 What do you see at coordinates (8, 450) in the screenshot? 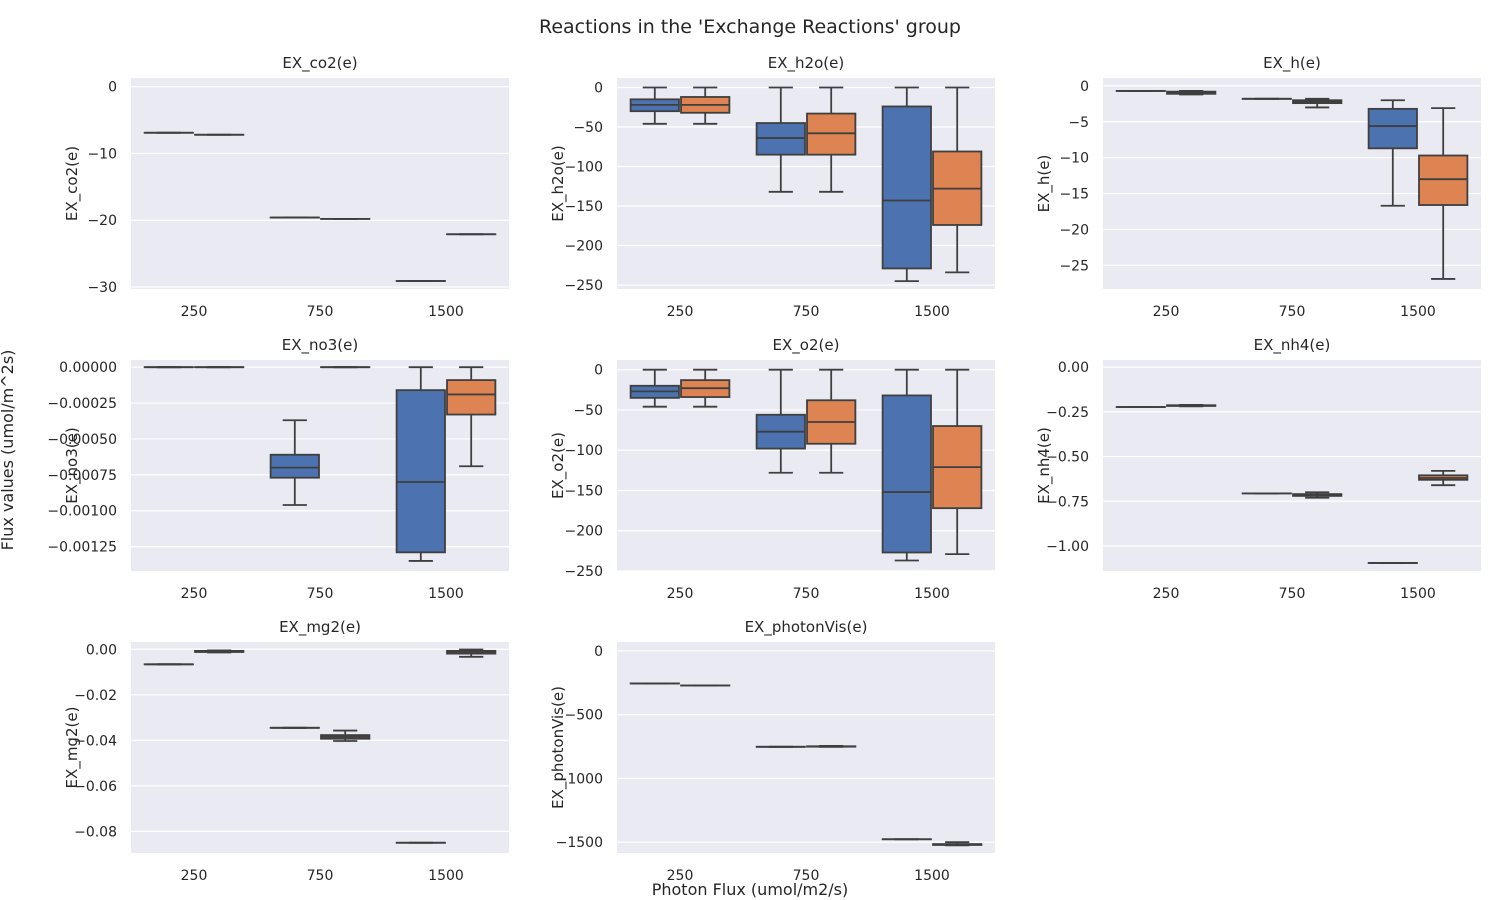
I see `figure-y-axis-label: Flux values (umol/m^2s)` at bounding box center [8, 450].